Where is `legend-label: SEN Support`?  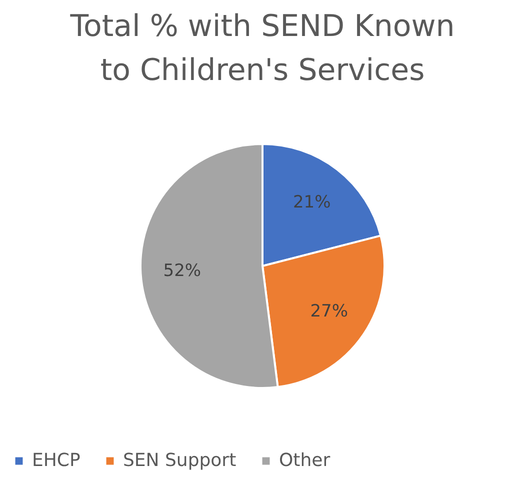
legend-label: SEN Support is located at coordinates (179, 460).